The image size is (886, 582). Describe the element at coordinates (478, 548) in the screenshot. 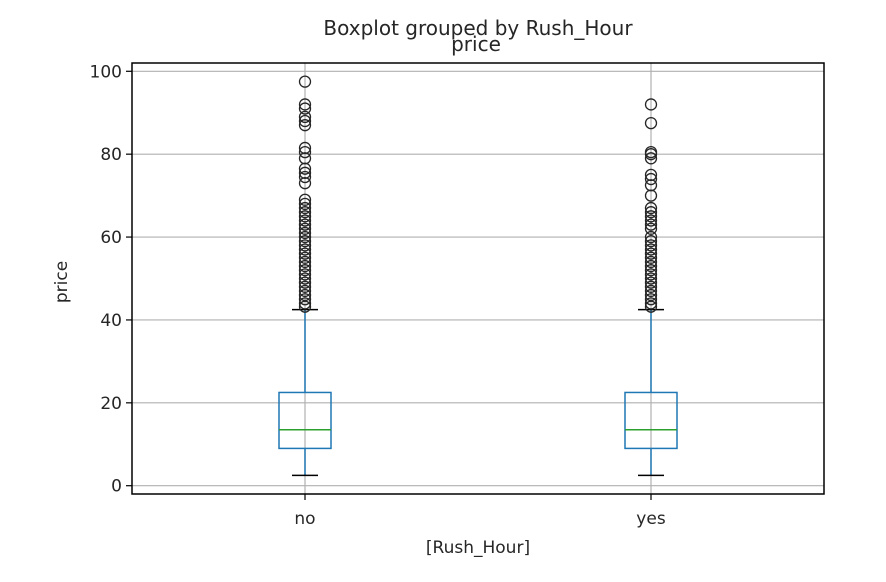

I see `x-axis-label: [Rush_Hour]` at that location.